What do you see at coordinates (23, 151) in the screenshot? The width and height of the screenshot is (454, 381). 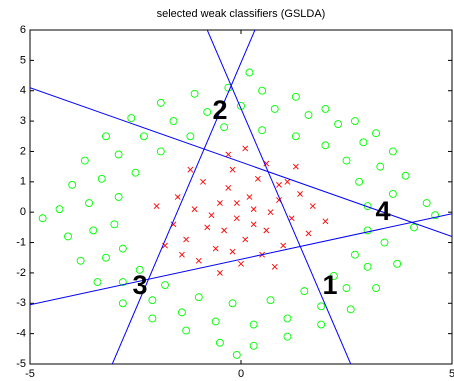 I see `y-tick-label: 2` at bounding box center [23, 151].